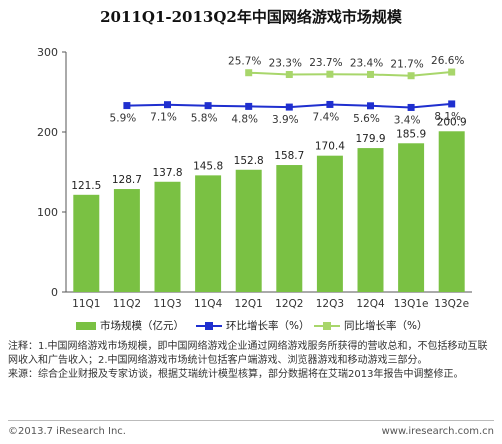  I want to click on bar-value-label: 121.5, so click(86, 186).